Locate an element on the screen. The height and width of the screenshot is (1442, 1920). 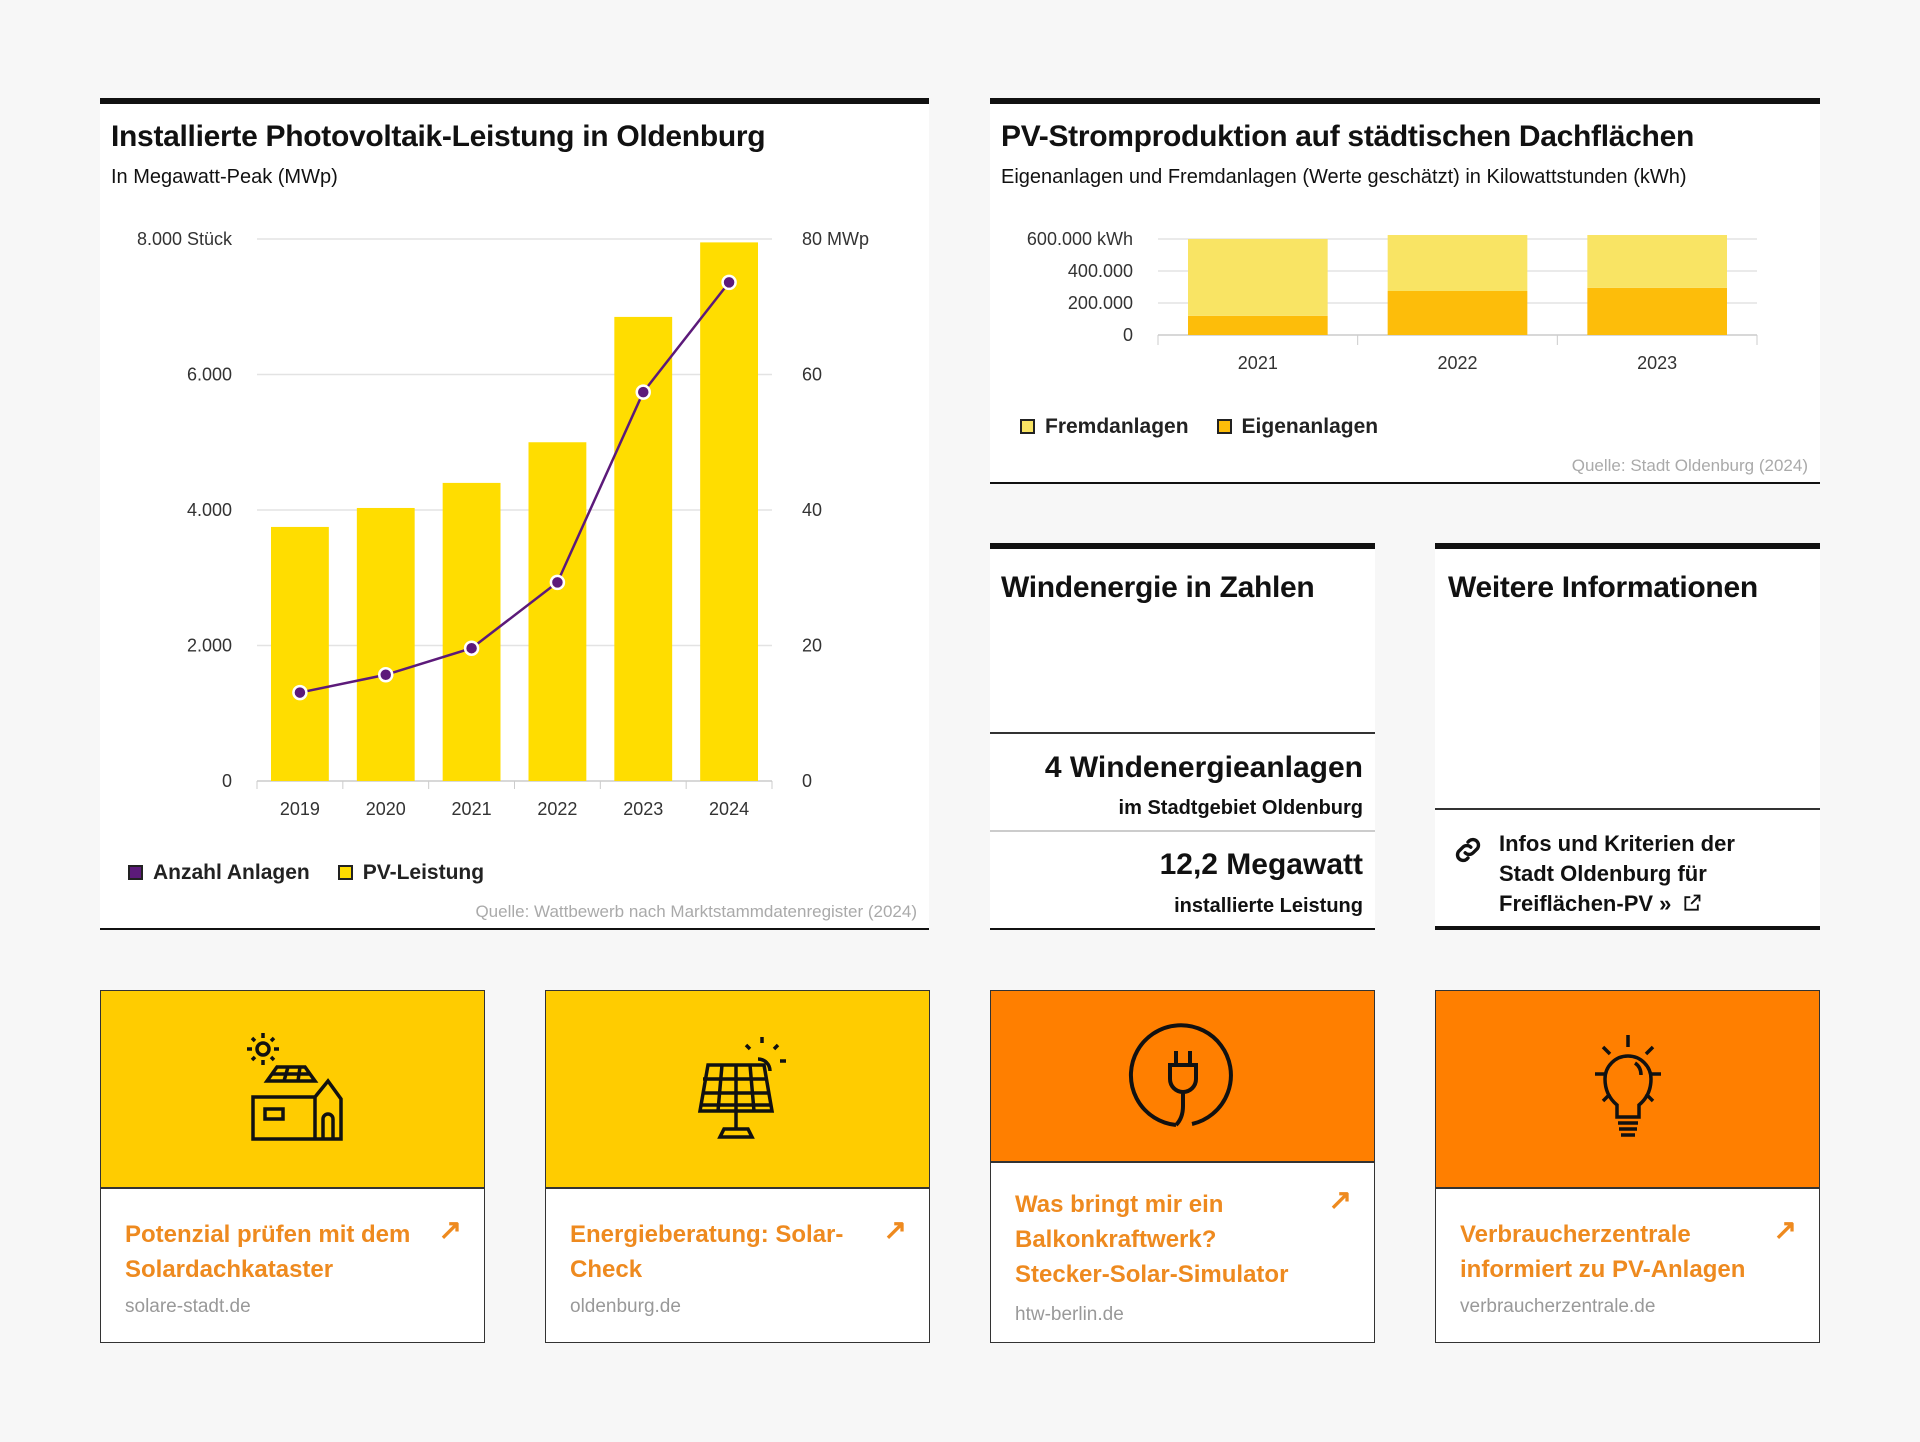
legend-item-pv: PV-Leistung is located at coordinates (411, 873).